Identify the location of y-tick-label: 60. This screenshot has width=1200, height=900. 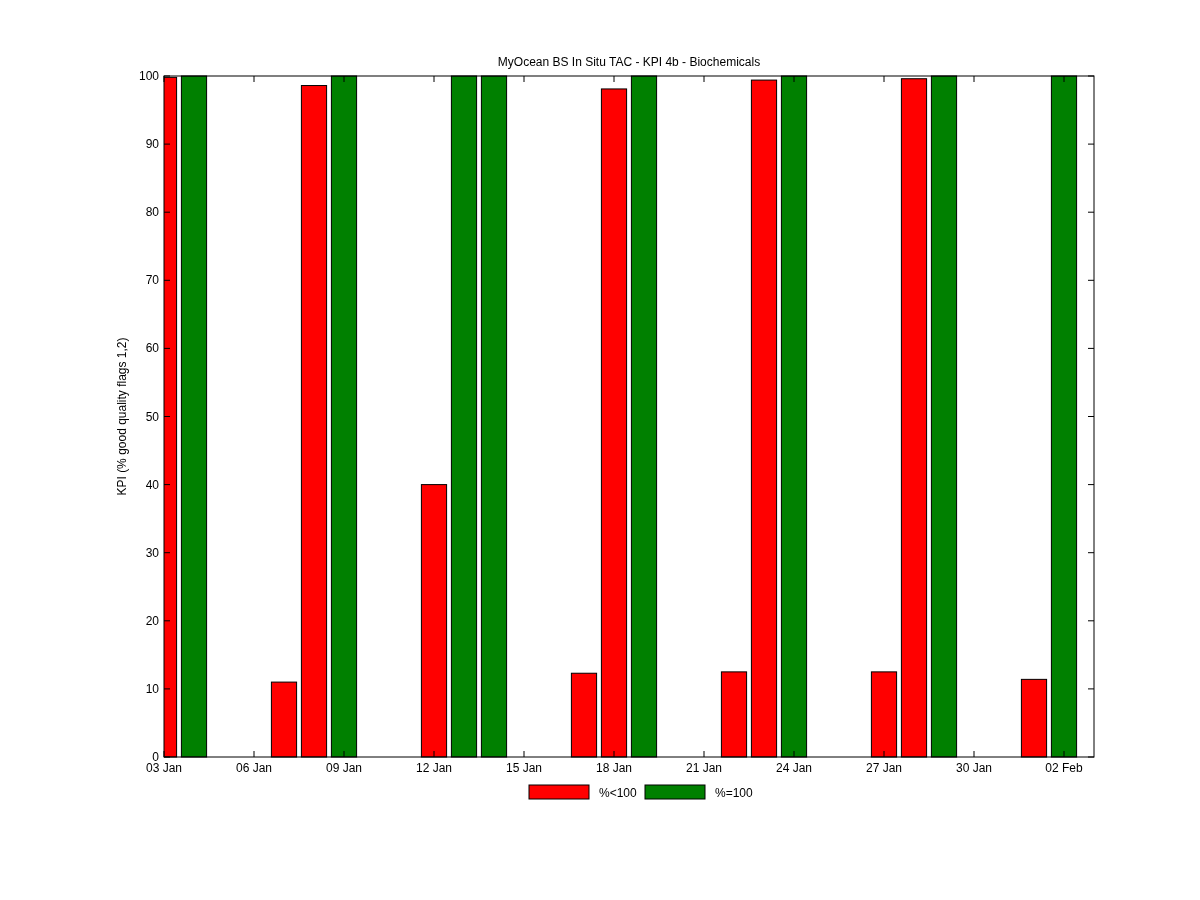
(152, 348).